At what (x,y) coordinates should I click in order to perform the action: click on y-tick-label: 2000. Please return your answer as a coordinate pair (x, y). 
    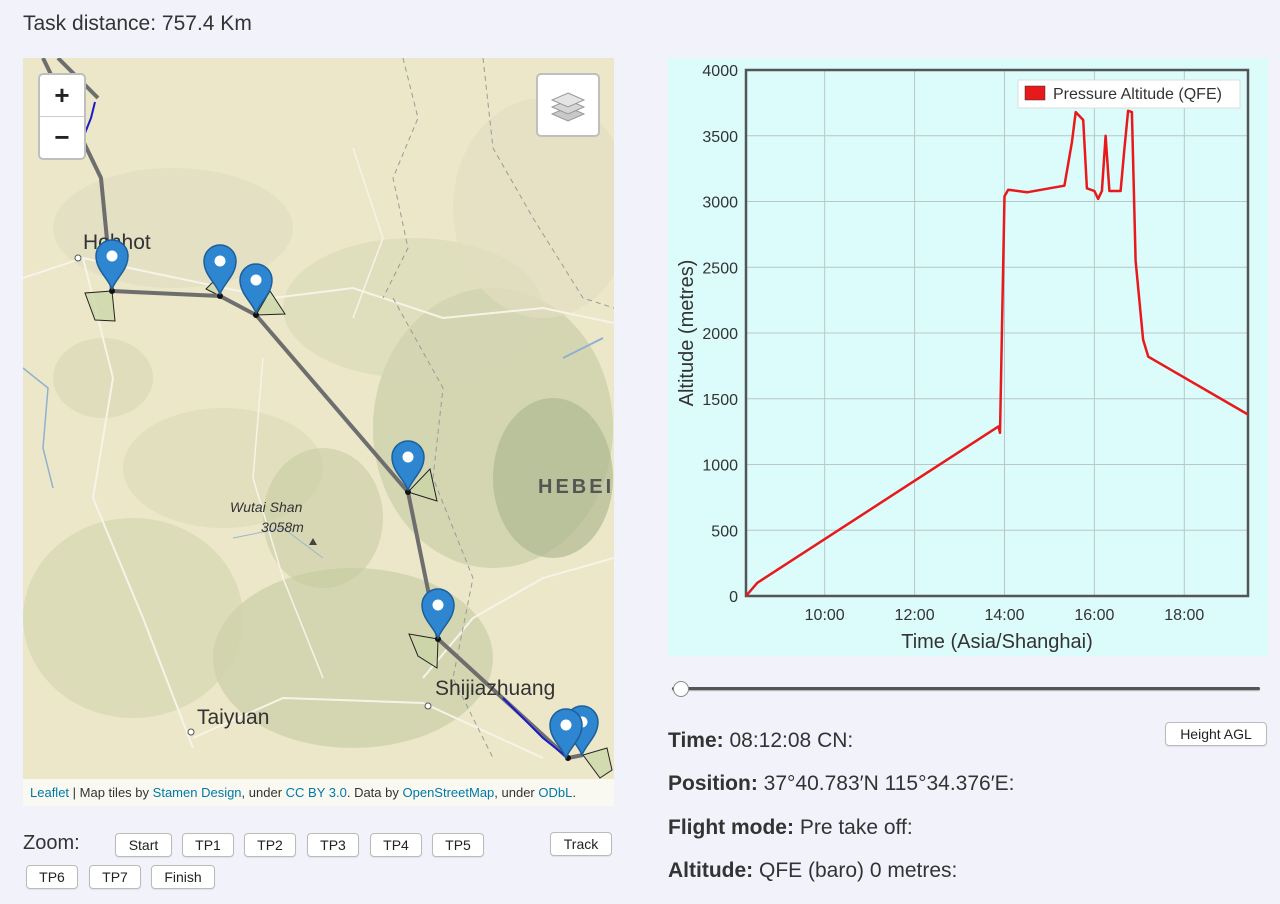
    Looking at the image, I should click on (720, 334).